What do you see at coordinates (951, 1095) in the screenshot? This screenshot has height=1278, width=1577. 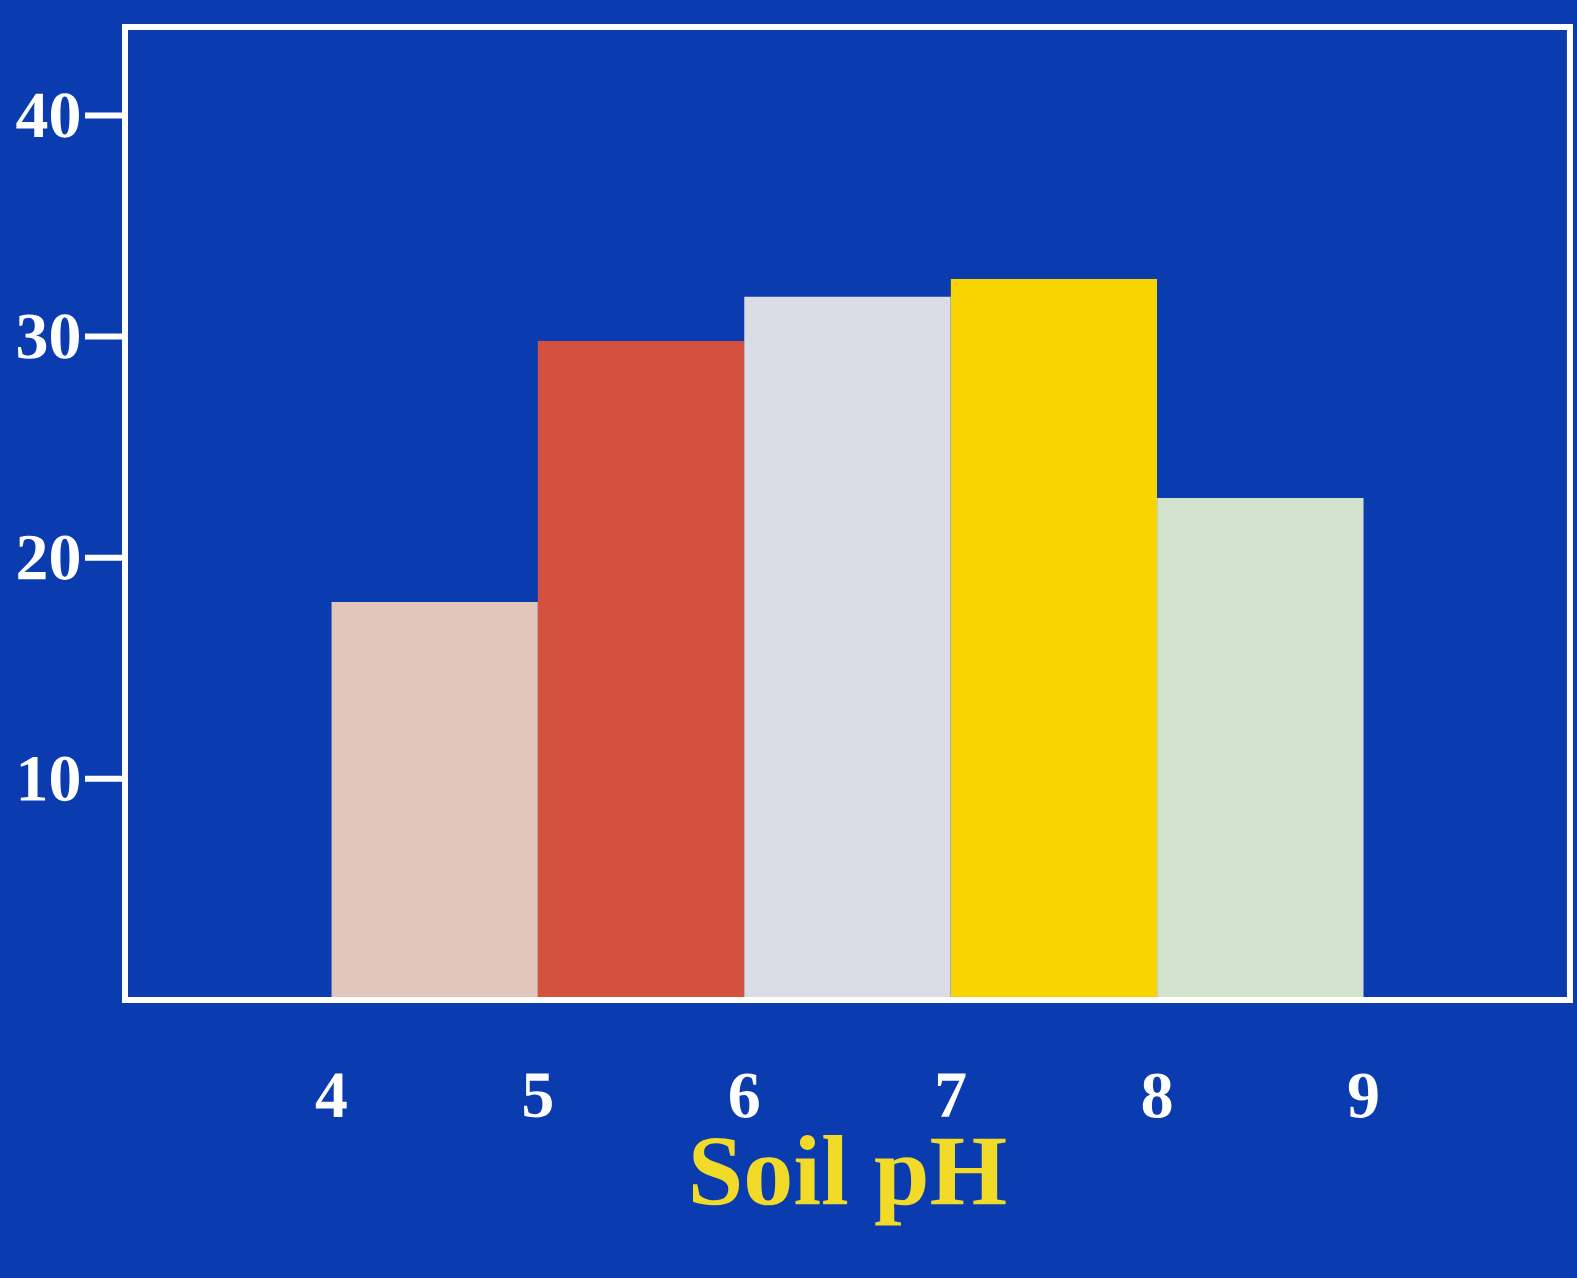 I see `x-tick-label: 7` at bounding box center [951, 1095].